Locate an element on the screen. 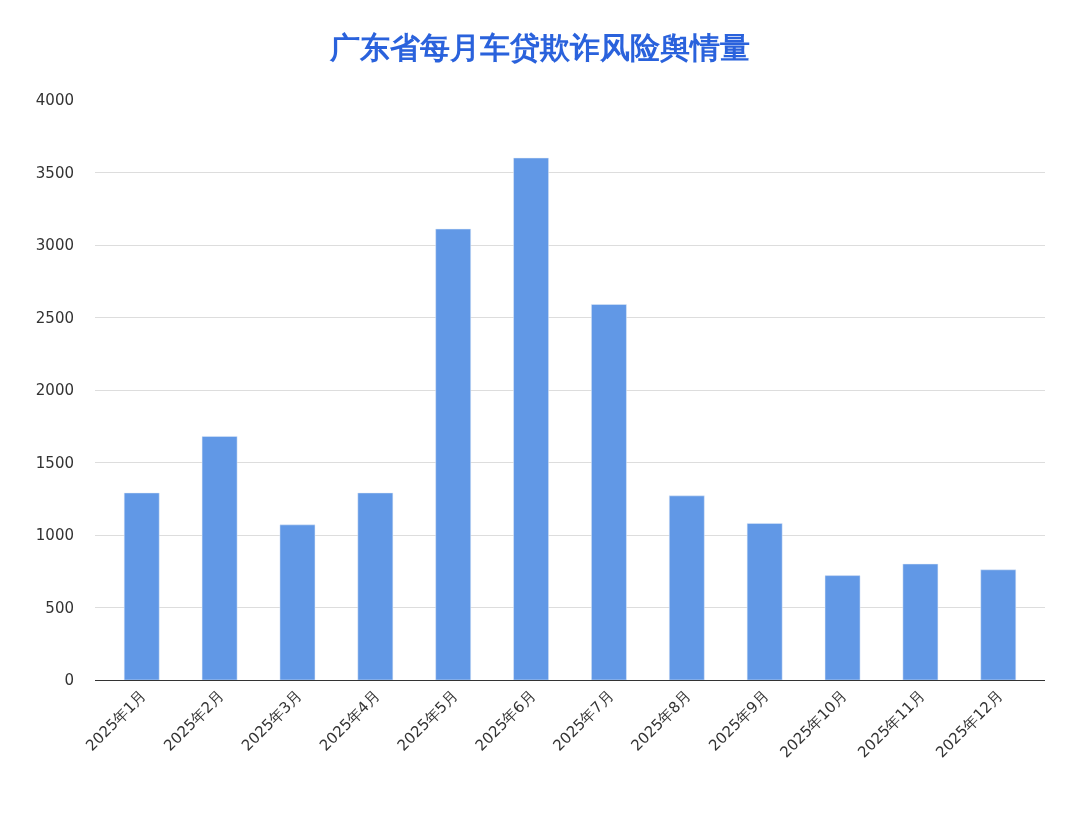  y-tick-label: 4000 is located at coordinates (54, 100).